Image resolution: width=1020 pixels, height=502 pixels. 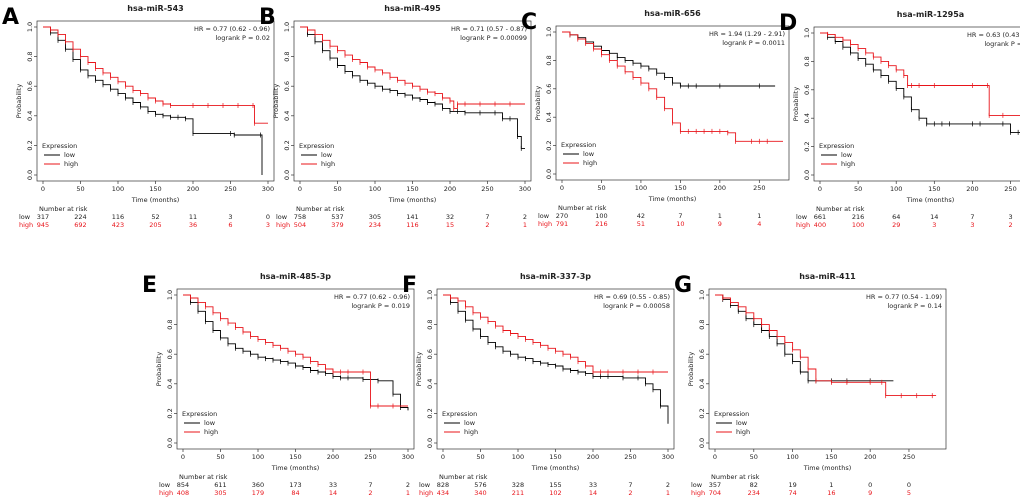 What do you see at coordinates (601, 216) in the screenshot?
I see `risk-count-low: 100` at bounding box center [601, 216].